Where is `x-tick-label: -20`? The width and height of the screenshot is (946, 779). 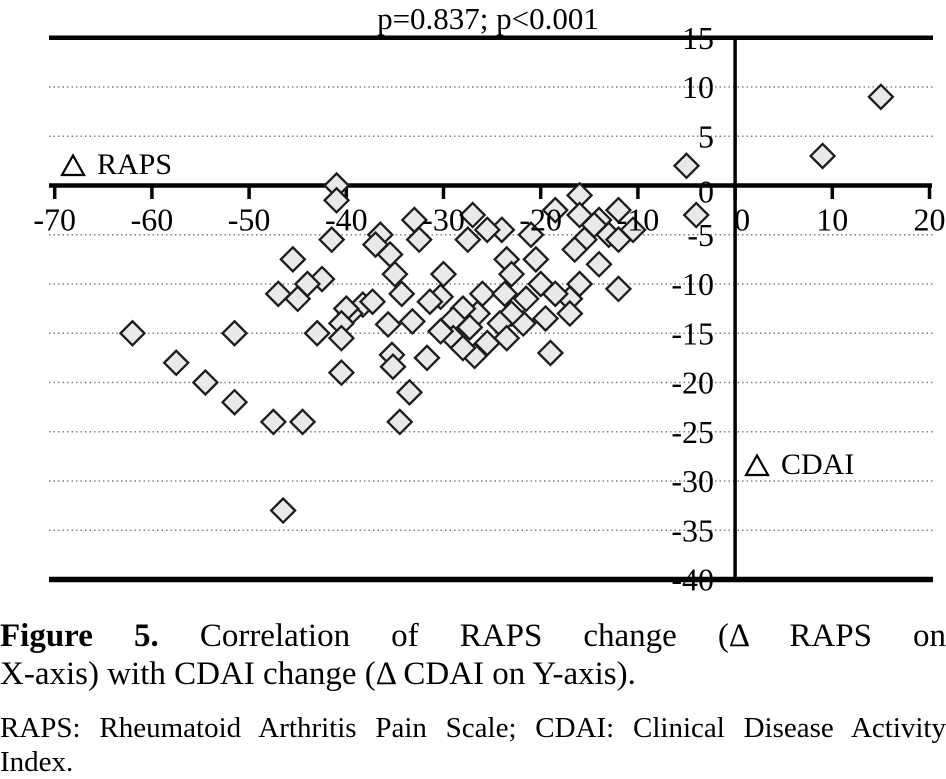 x-tick-label: -20 is located at coordinates (540, 220).